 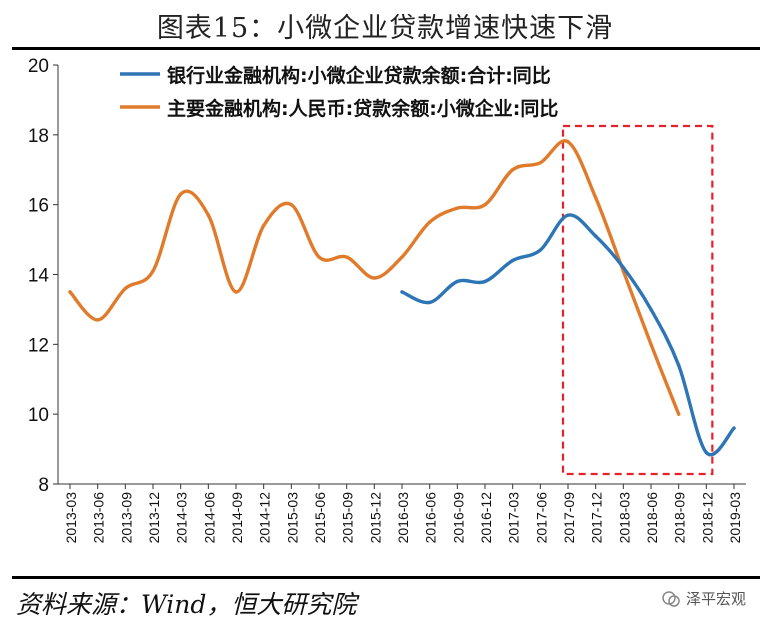 I want to click on x-tick-label: 2014-09, so click(x=237, y=518).